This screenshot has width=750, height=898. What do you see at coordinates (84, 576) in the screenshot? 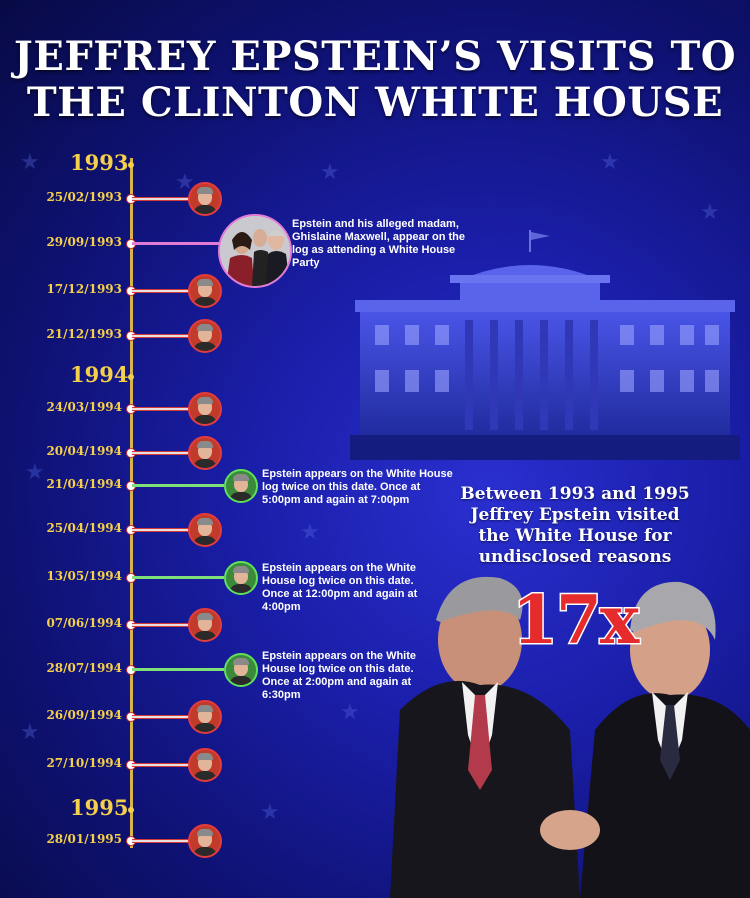
I see `visit-date: 13/05/1994` at bounding box center [84, 576].